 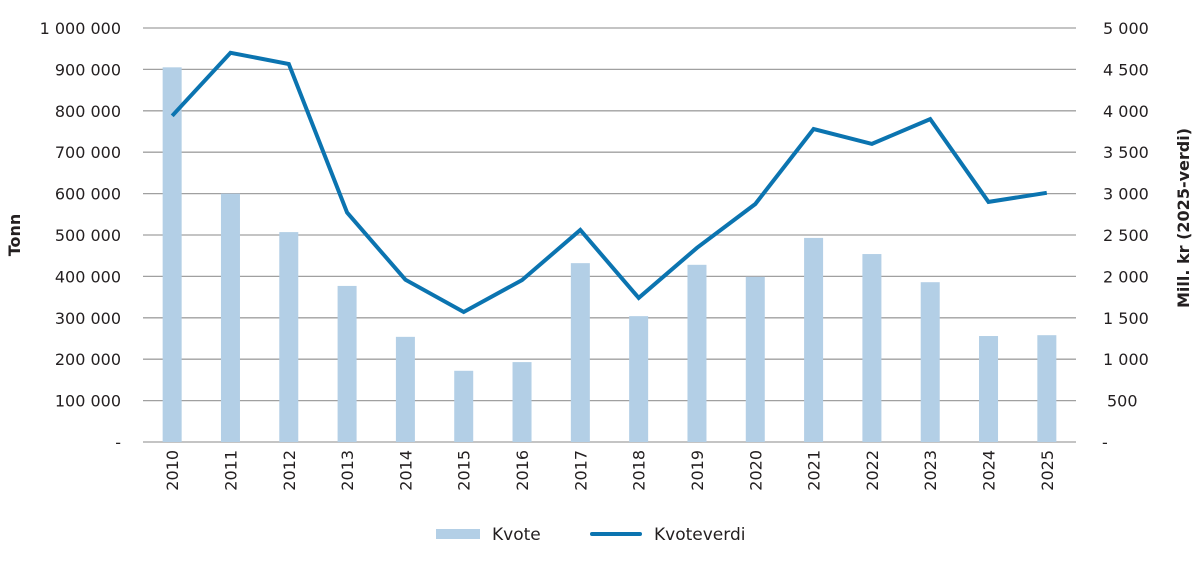 What do you see at coordinates (1126, 69) in the screenshot?
I see `right-tick-label: 4 500` at bounding box center [1126, 69].